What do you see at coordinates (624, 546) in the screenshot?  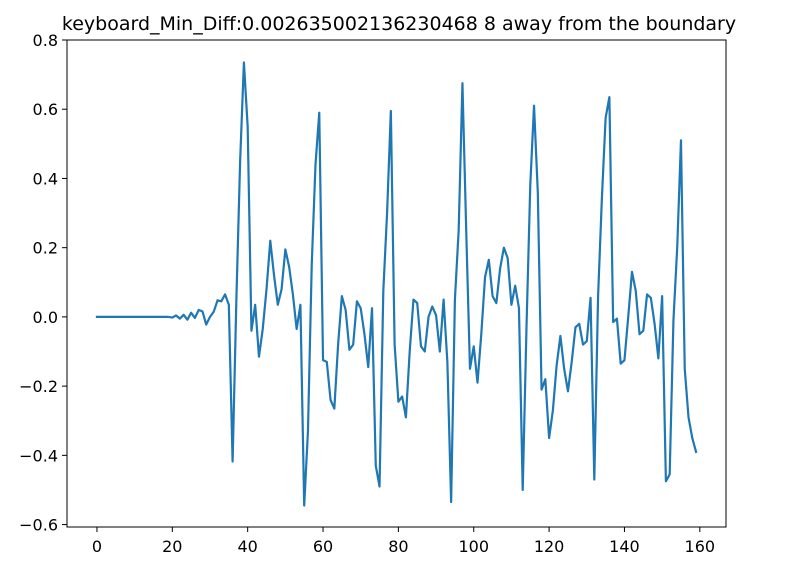 I see `x-tick-label: 140` at bounding box center [624, 546].